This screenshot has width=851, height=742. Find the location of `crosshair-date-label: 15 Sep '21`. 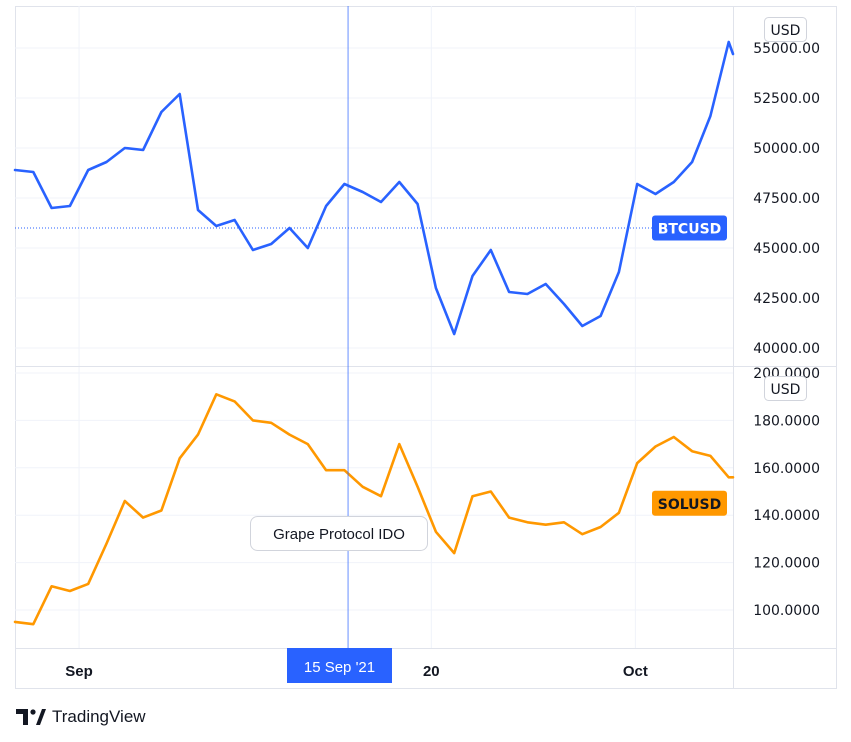

crosshair-date-label: 15 Sep '21 is located at coordinates (339, 665).